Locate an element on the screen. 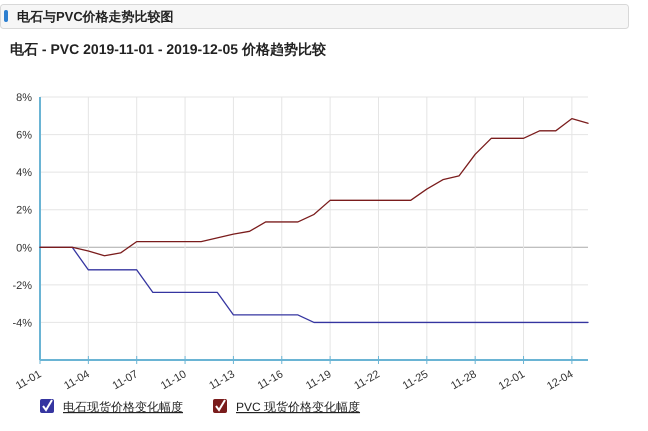 The height and width of the screenshot is (431, 648). legend-label: PVC 现货价格变化幅度 is located at coordinates (298, 407).